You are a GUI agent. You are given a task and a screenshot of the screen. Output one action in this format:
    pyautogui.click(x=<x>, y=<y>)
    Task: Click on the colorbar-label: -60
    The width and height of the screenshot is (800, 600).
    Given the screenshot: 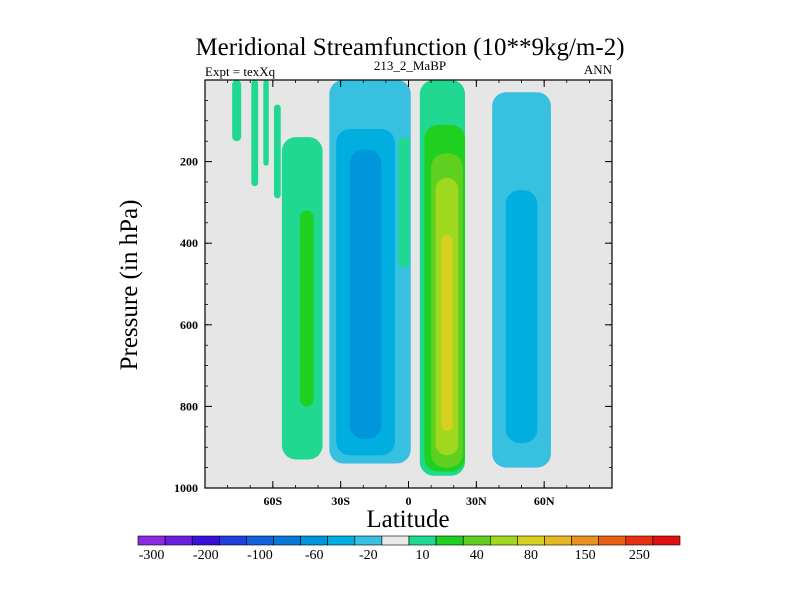 What is the action you would take?
    pyautogui.click(x=314, y=555)
    